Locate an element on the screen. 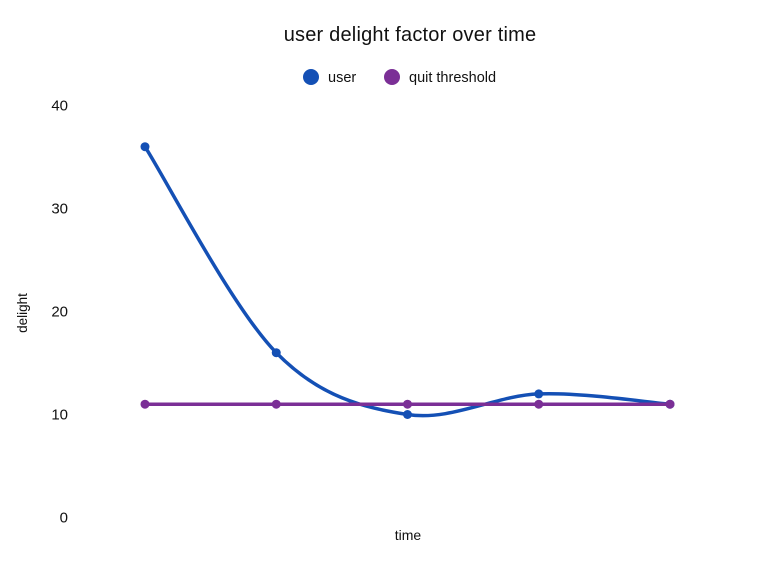 Image resolution: width=760 pixels, height=567 pixels. y-tick-label: 30 is located at coordinates (59, 209).